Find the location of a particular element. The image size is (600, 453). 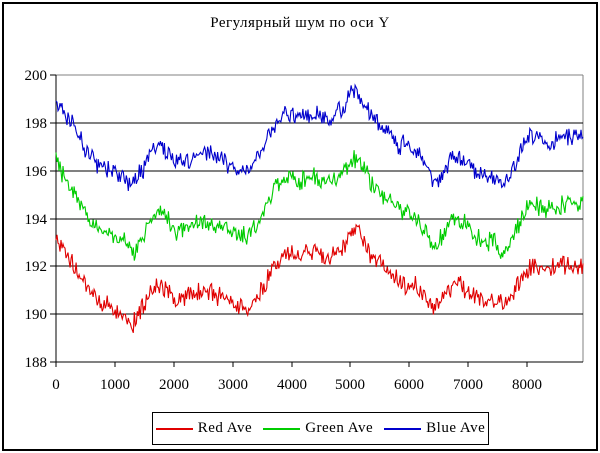

x-axis-label: 6000 is located at coordinates (409, 385).